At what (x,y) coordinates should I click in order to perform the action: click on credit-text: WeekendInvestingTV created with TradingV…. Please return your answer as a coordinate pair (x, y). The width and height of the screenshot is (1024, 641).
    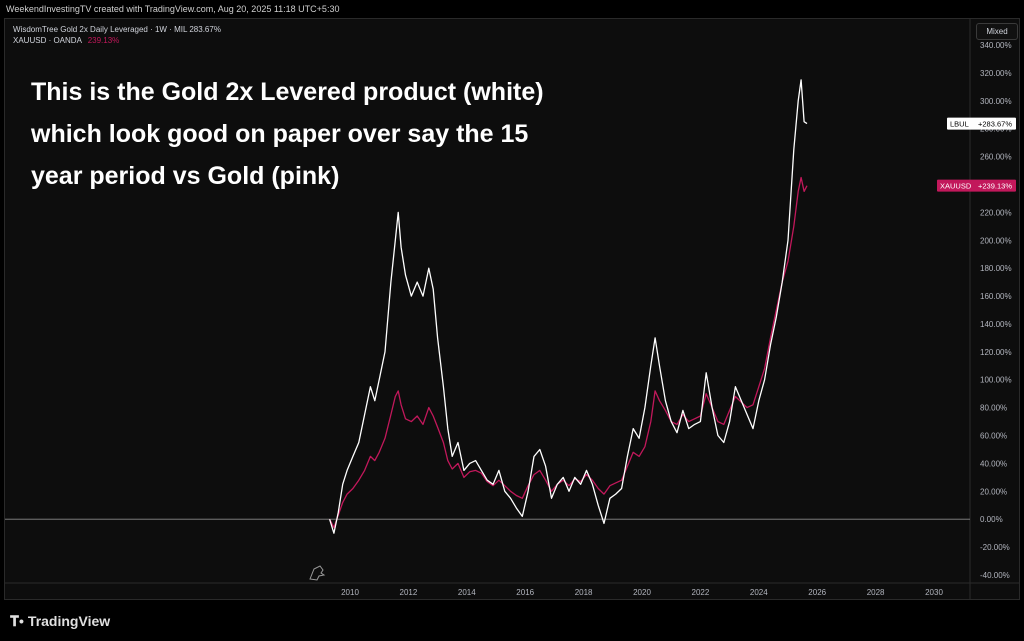
    Looking at the image, I should click on (173, 9).